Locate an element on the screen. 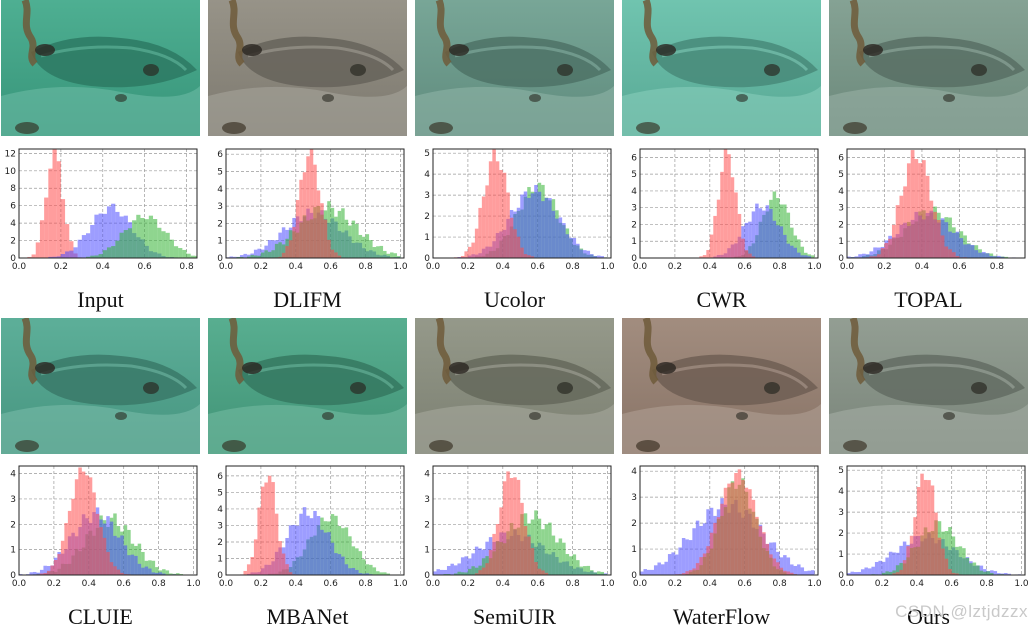 Image resolution: width=1034 pixels, height=630 pixels. y-tick-label: 1 is located at coordinates (634, 550).